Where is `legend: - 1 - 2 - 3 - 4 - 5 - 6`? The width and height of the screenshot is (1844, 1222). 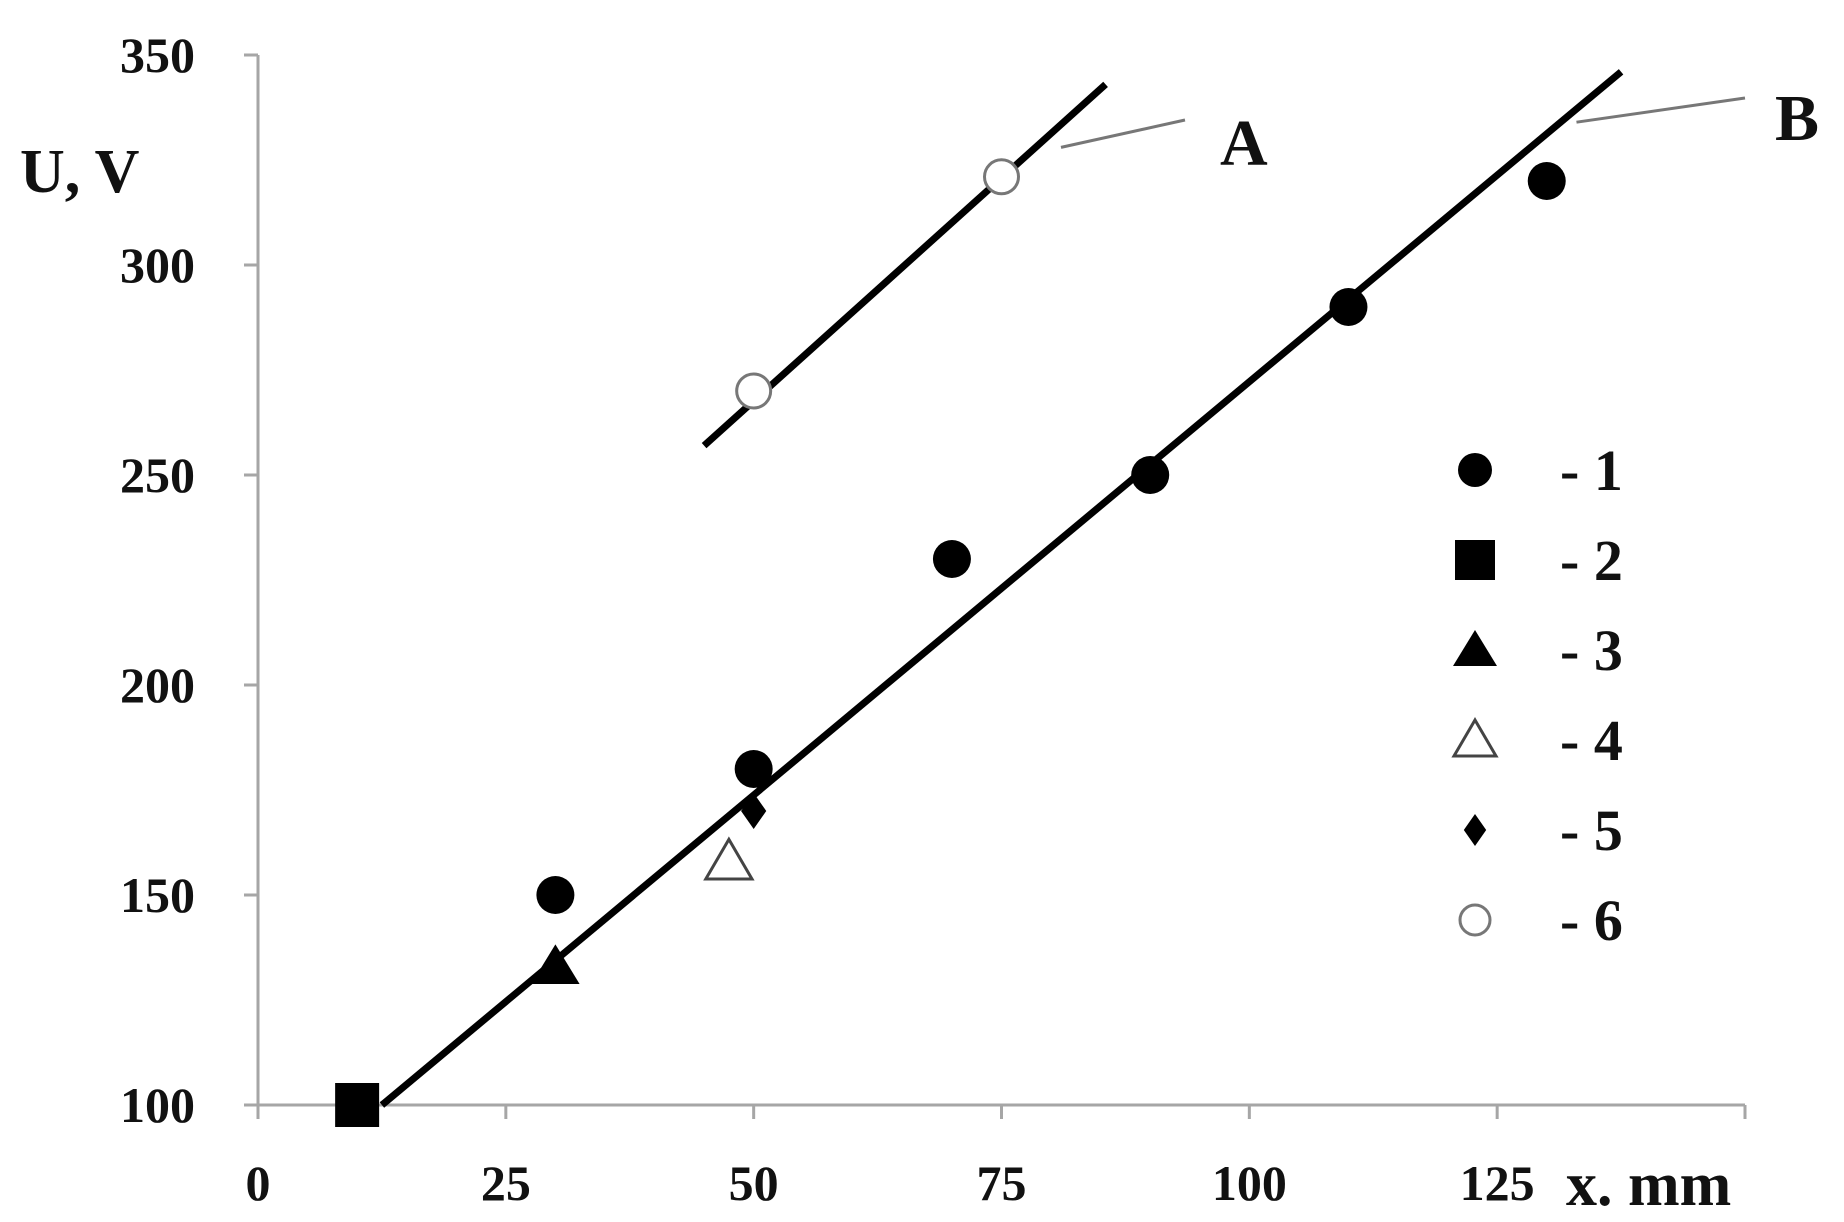
legend: - 1 - 2 - 3 - 4 - 5 - 6 is located at coordinates (1537, 695).